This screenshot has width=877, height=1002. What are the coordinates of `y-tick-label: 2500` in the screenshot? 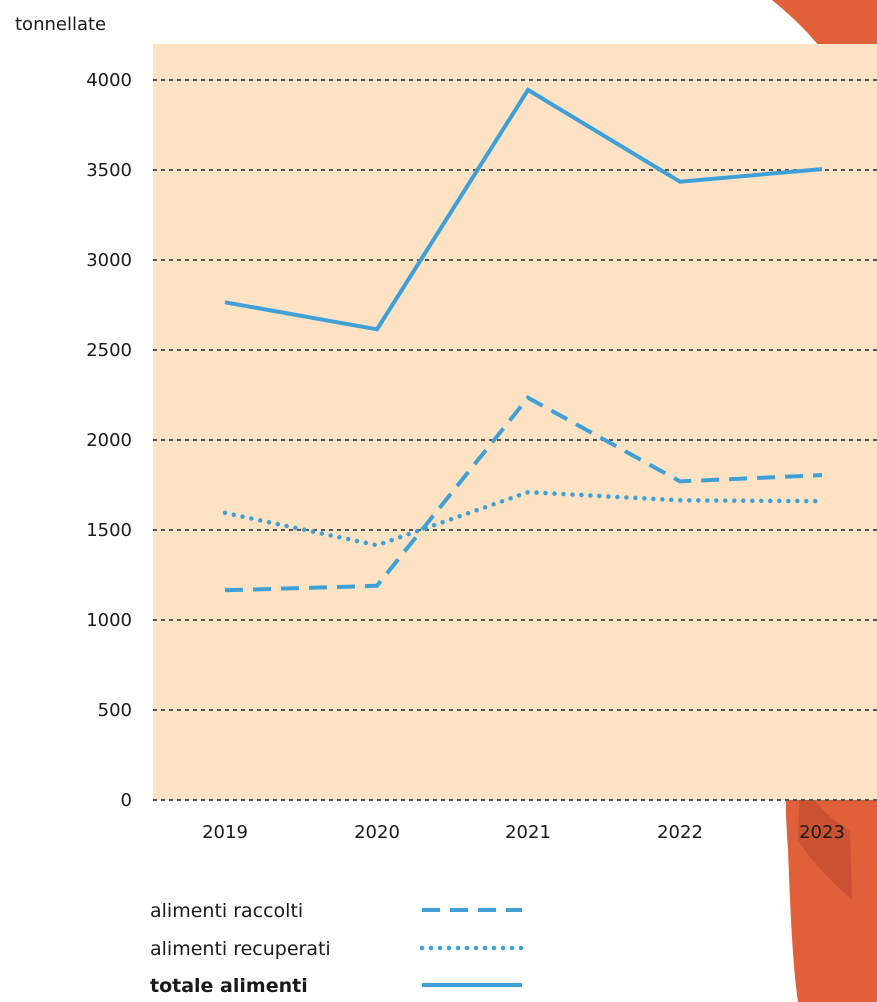 It's located at (109, 350).